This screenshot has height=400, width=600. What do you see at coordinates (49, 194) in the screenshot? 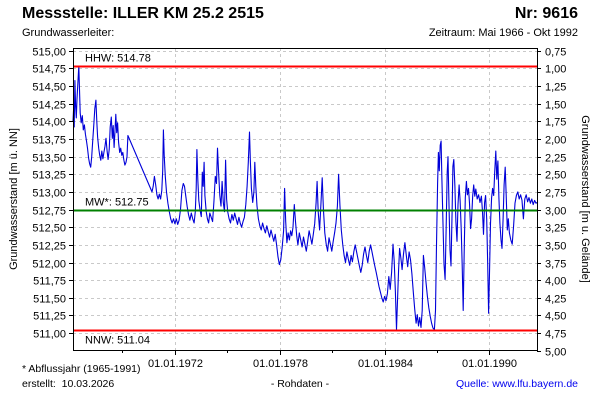
I see `y-tick-label-left: 513,00` at bounding box center [49, 194].